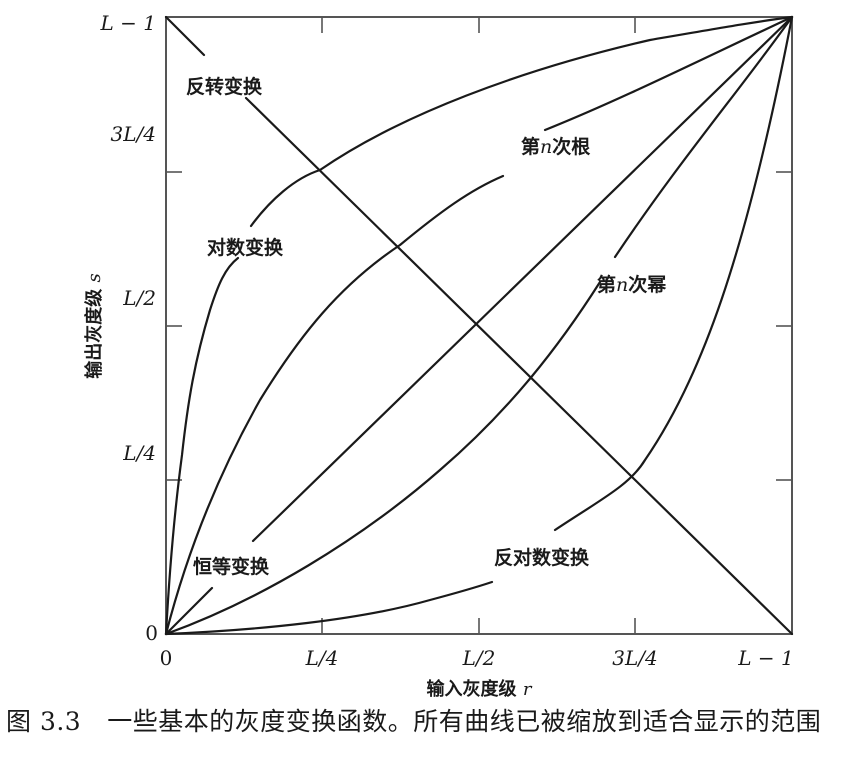 This screenshot has width=865, height=758. What do you see at coordinates (166, 658) in the screenshot?
I see `x-tick-zero: 0` at bounding box center [166, 658].